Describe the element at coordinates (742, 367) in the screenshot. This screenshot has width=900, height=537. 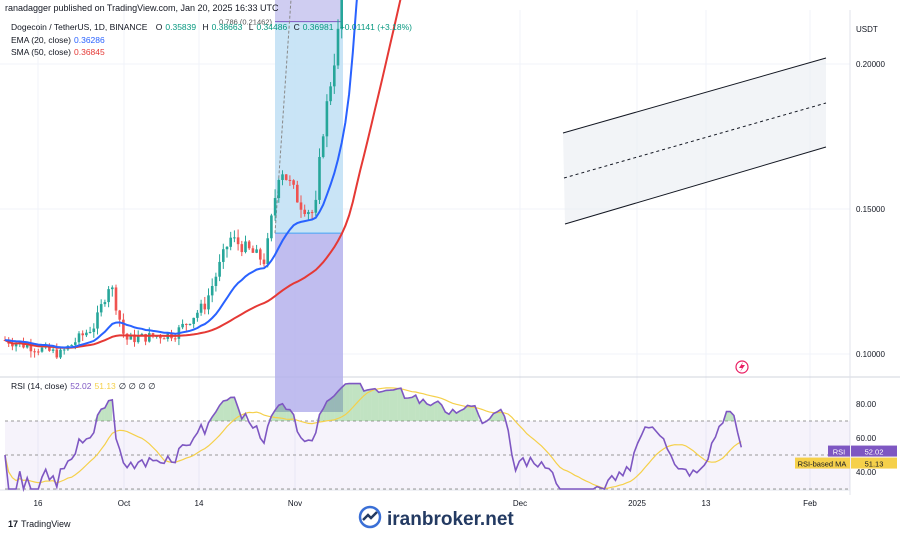
I see `flash-icon` at that location.